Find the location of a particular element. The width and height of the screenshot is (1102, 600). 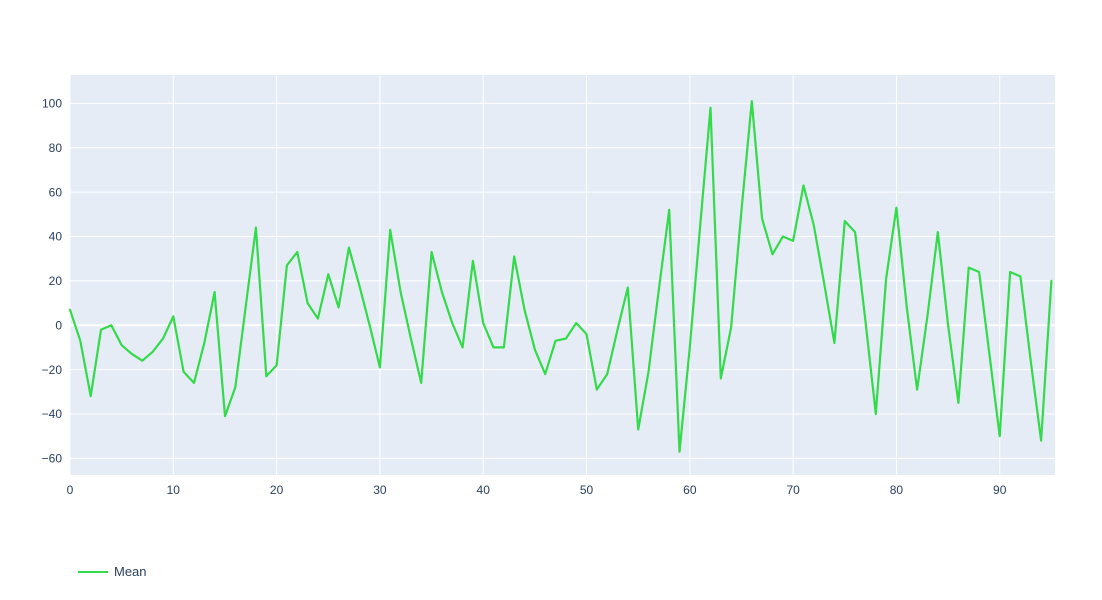

y-tick-label: 80 is located at coordinates (56, 148).